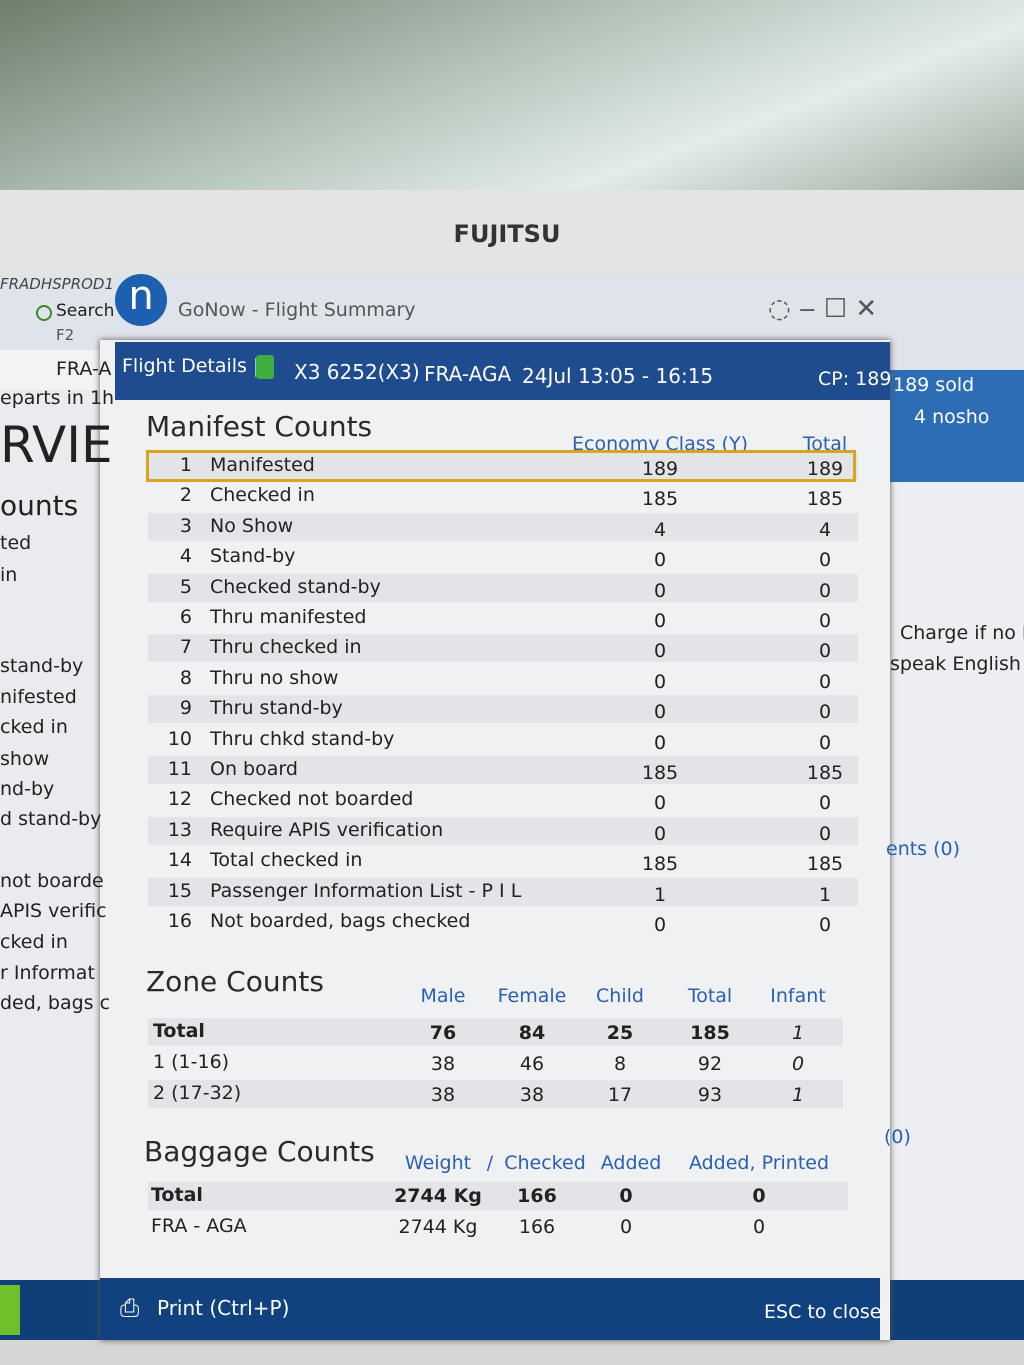 The image size is (1024, 1365). I want to click on background-text: speak English c, so click(957, 664).